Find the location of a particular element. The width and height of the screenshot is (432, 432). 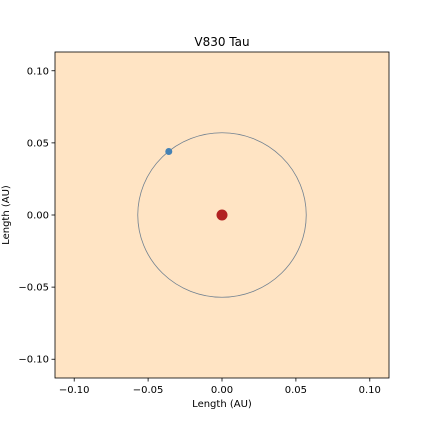

y-tick-label: 0.10 is located at coordinates (38, 71).